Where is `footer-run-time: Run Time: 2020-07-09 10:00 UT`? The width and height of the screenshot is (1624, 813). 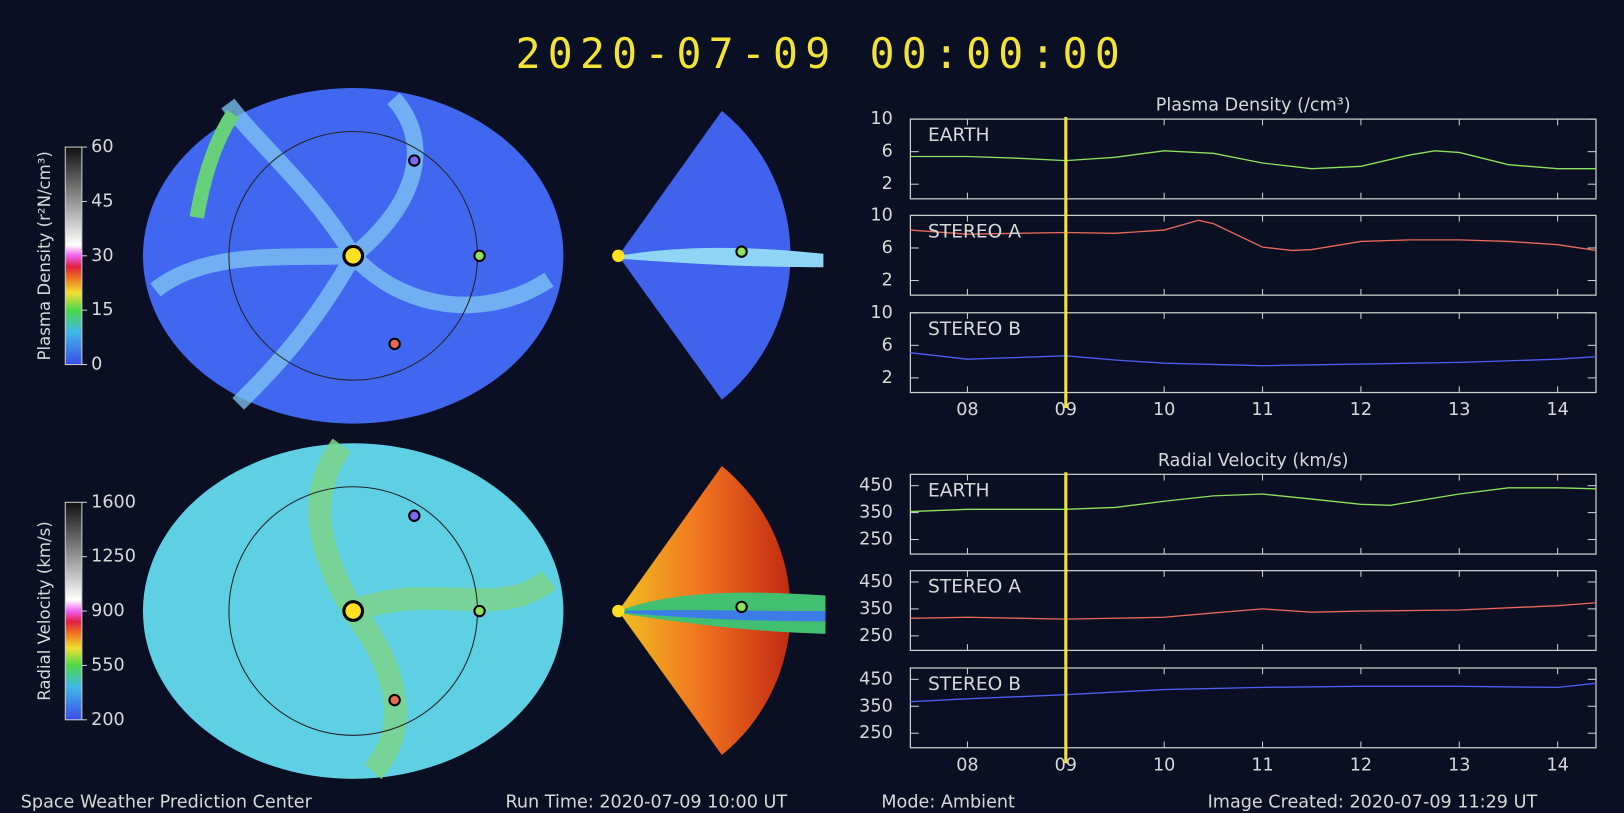 footer-run-time: Run Time: 2020-07-09 10:00 UT is located at coordinates (646, 803).